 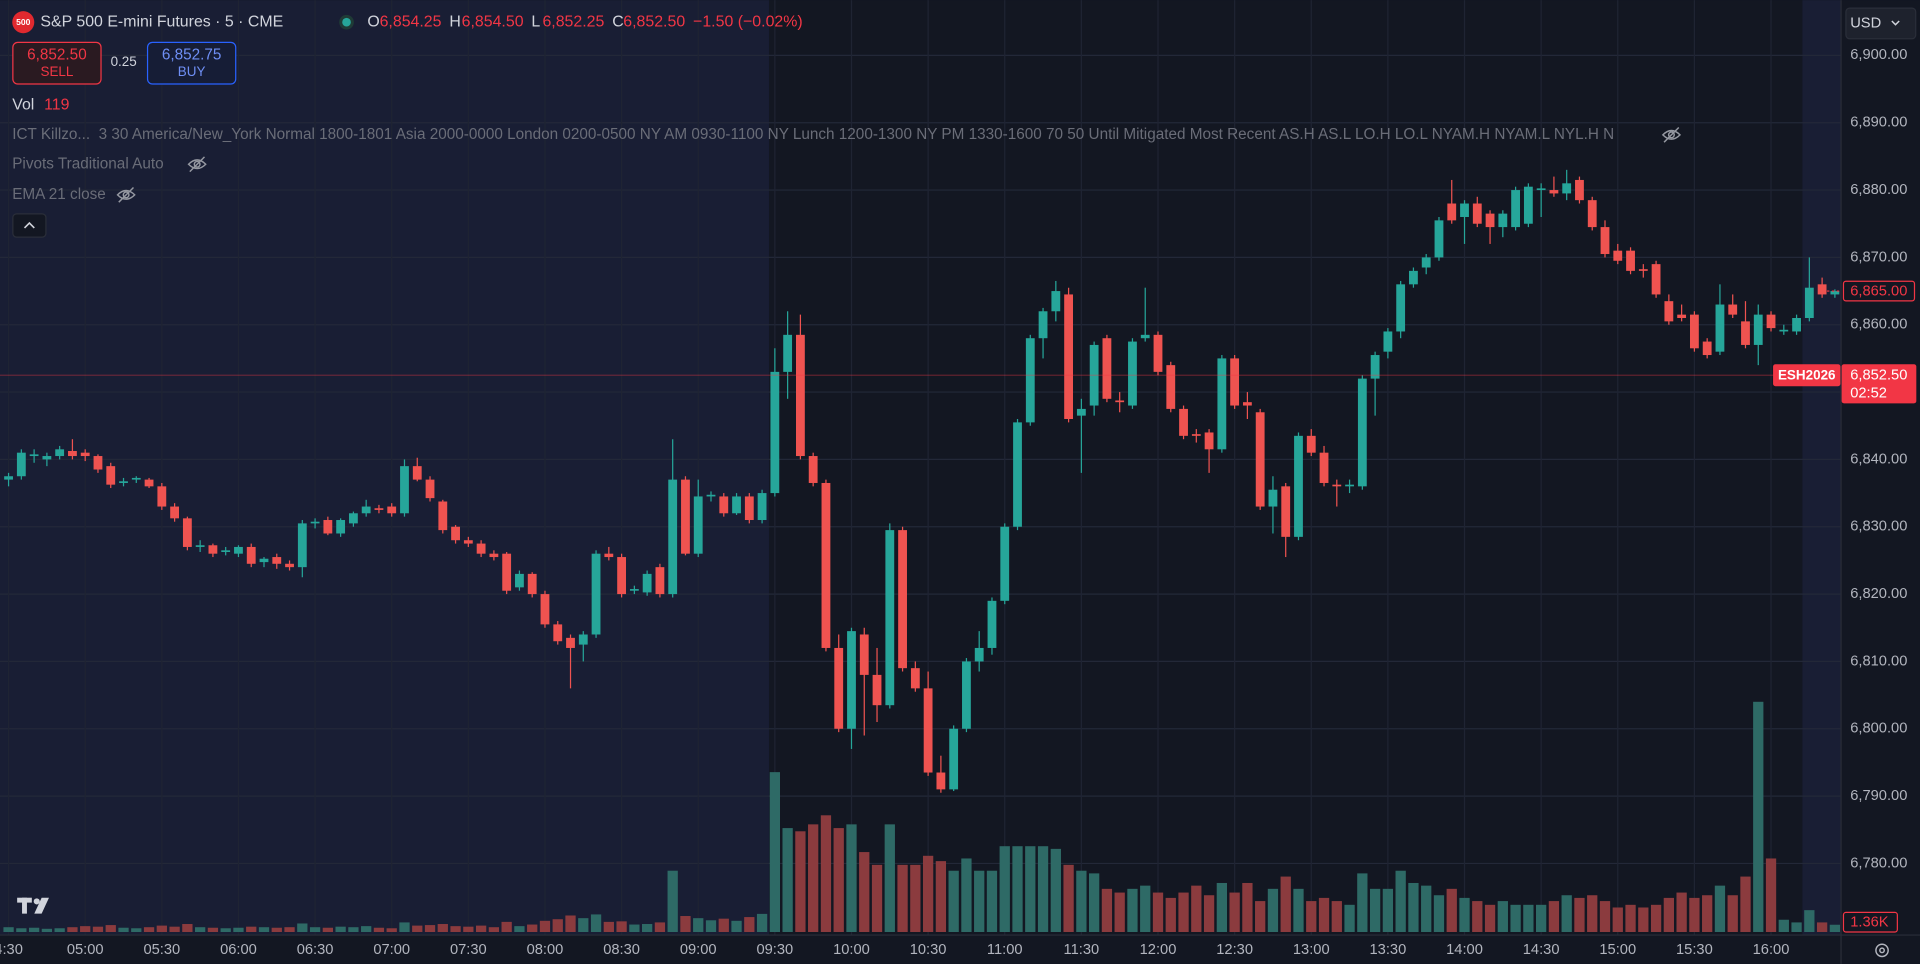 What do you see at coordinates (1879, 384) in the screenshot?
I see `price-tag` at bounding box center [1879, 384].